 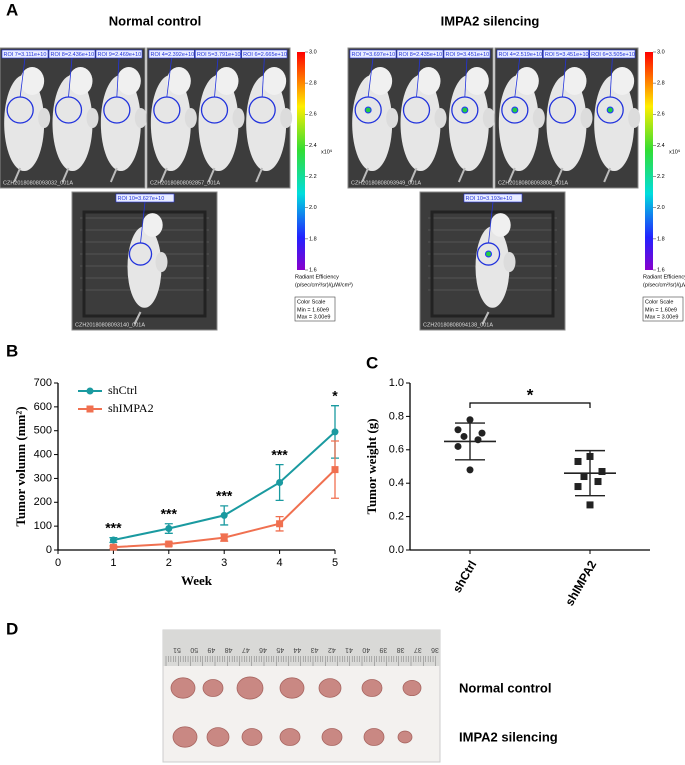 I want to click on roi-label: ROI 6=3.505e+10, so click(x=613, y=55).